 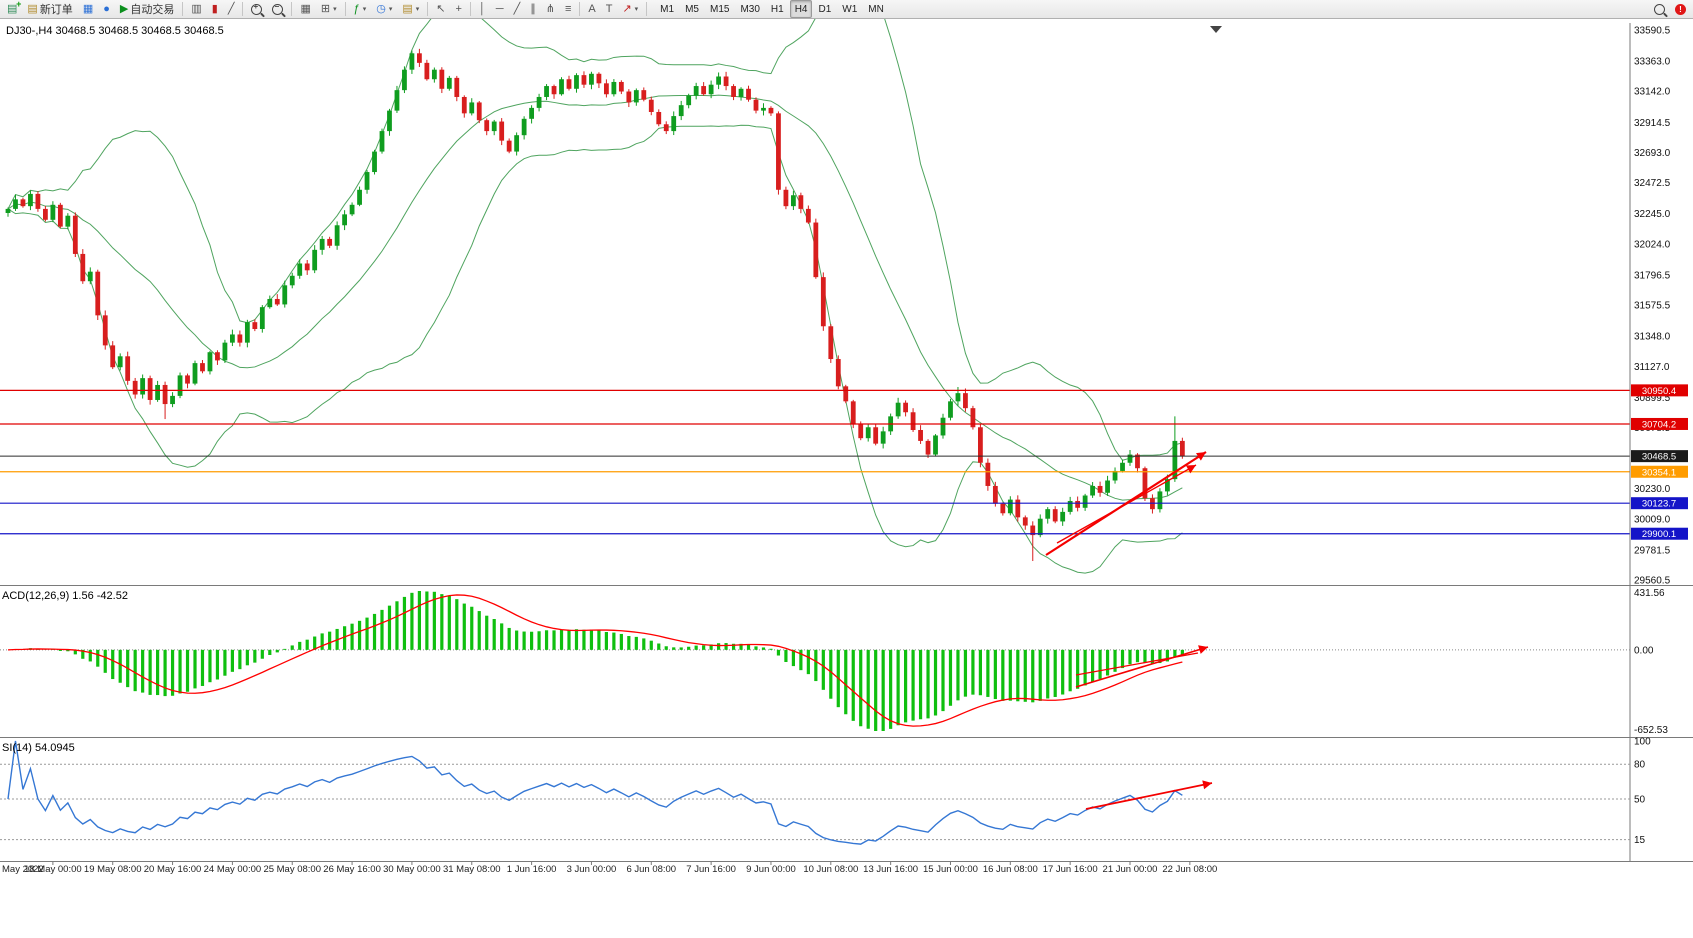 What do you see at coordinates (113, 869) in the screenshot?
I see `svg-text: 19 May 08:00` at bounding box center [113, 869].